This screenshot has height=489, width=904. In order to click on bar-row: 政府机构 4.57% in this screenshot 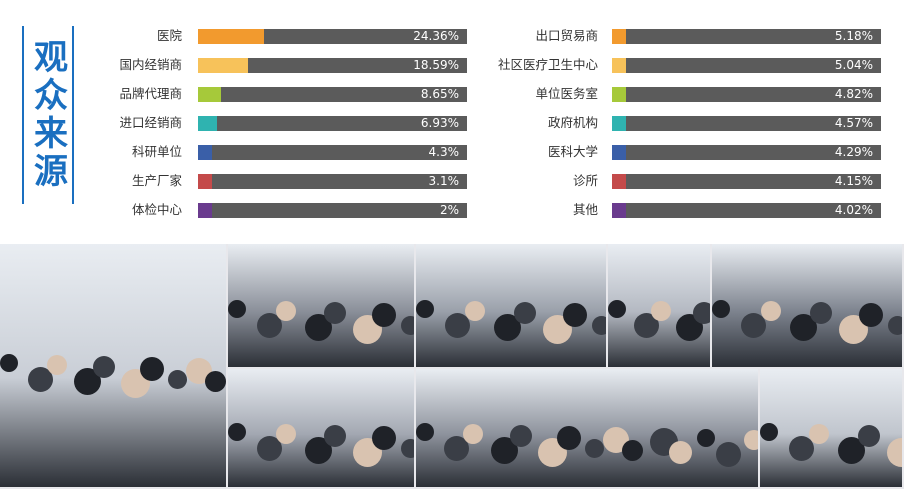, I will do `click(452, 123)`.